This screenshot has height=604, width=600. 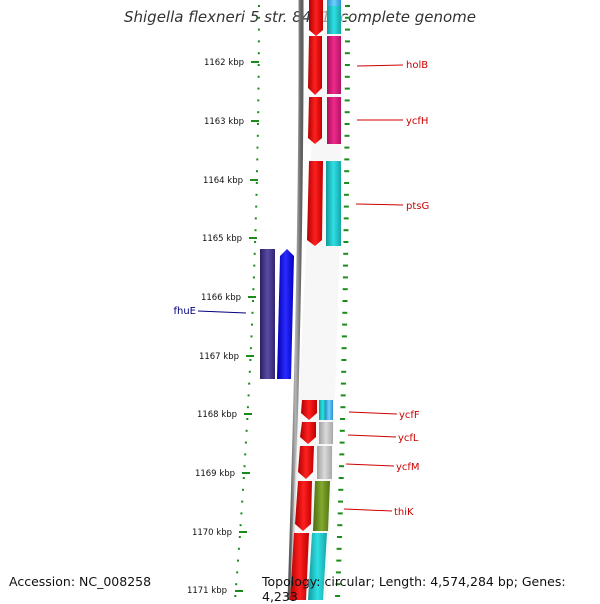 I want to click on leader-ycfF, so click(x=373, y=413).